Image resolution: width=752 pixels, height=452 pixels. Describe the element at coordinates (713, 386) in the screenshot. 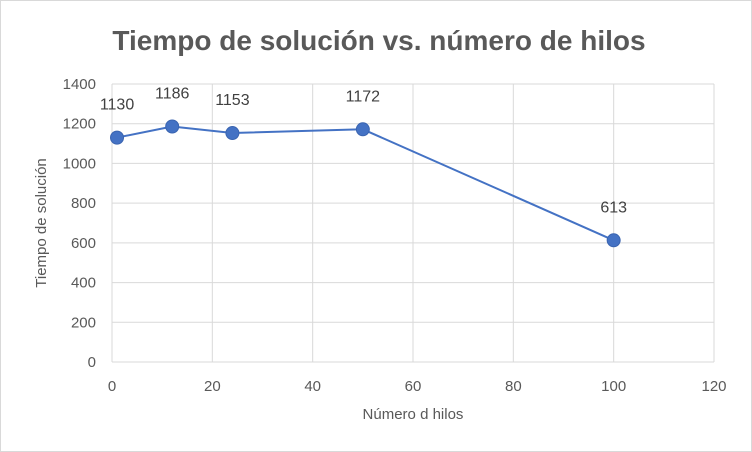

I see `x-tick-label: 120` at that location.